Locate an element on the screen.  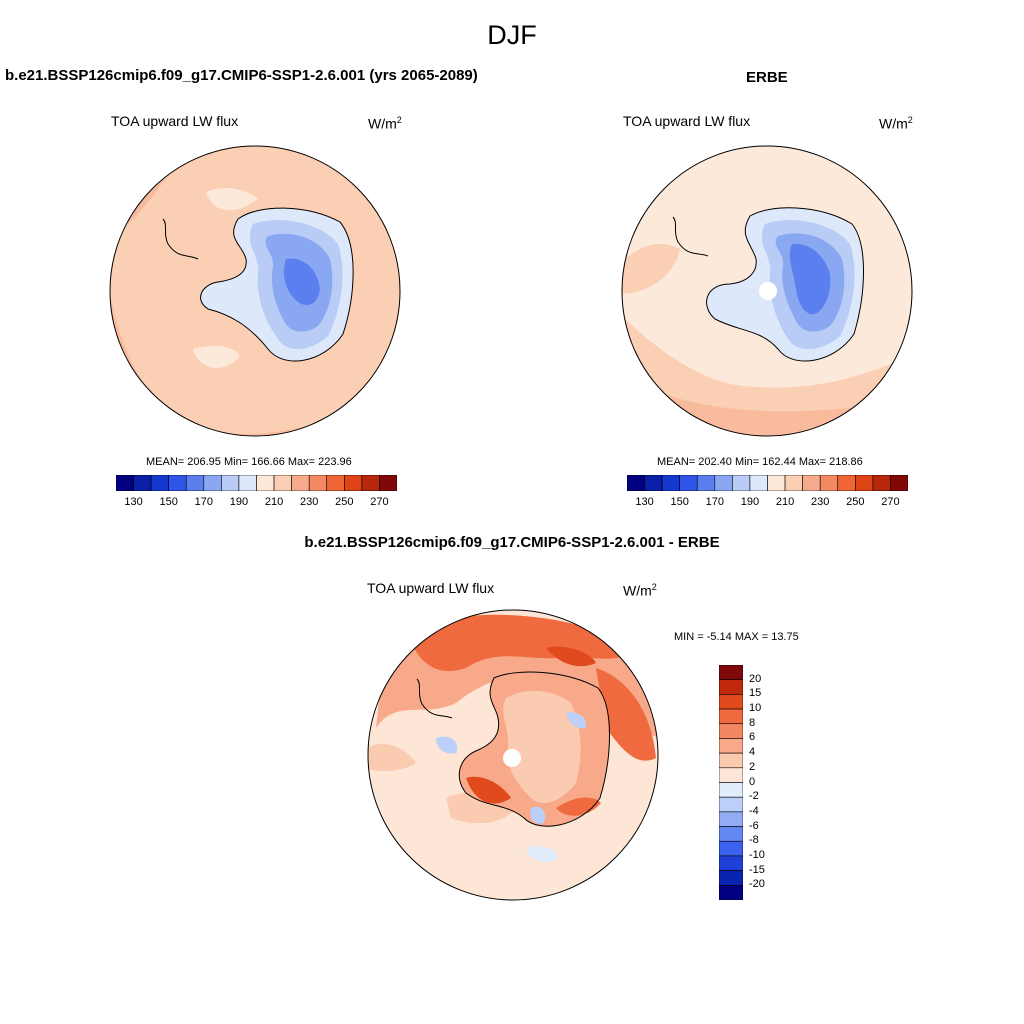
panel2-coastline is located at coordinates (768, 284).